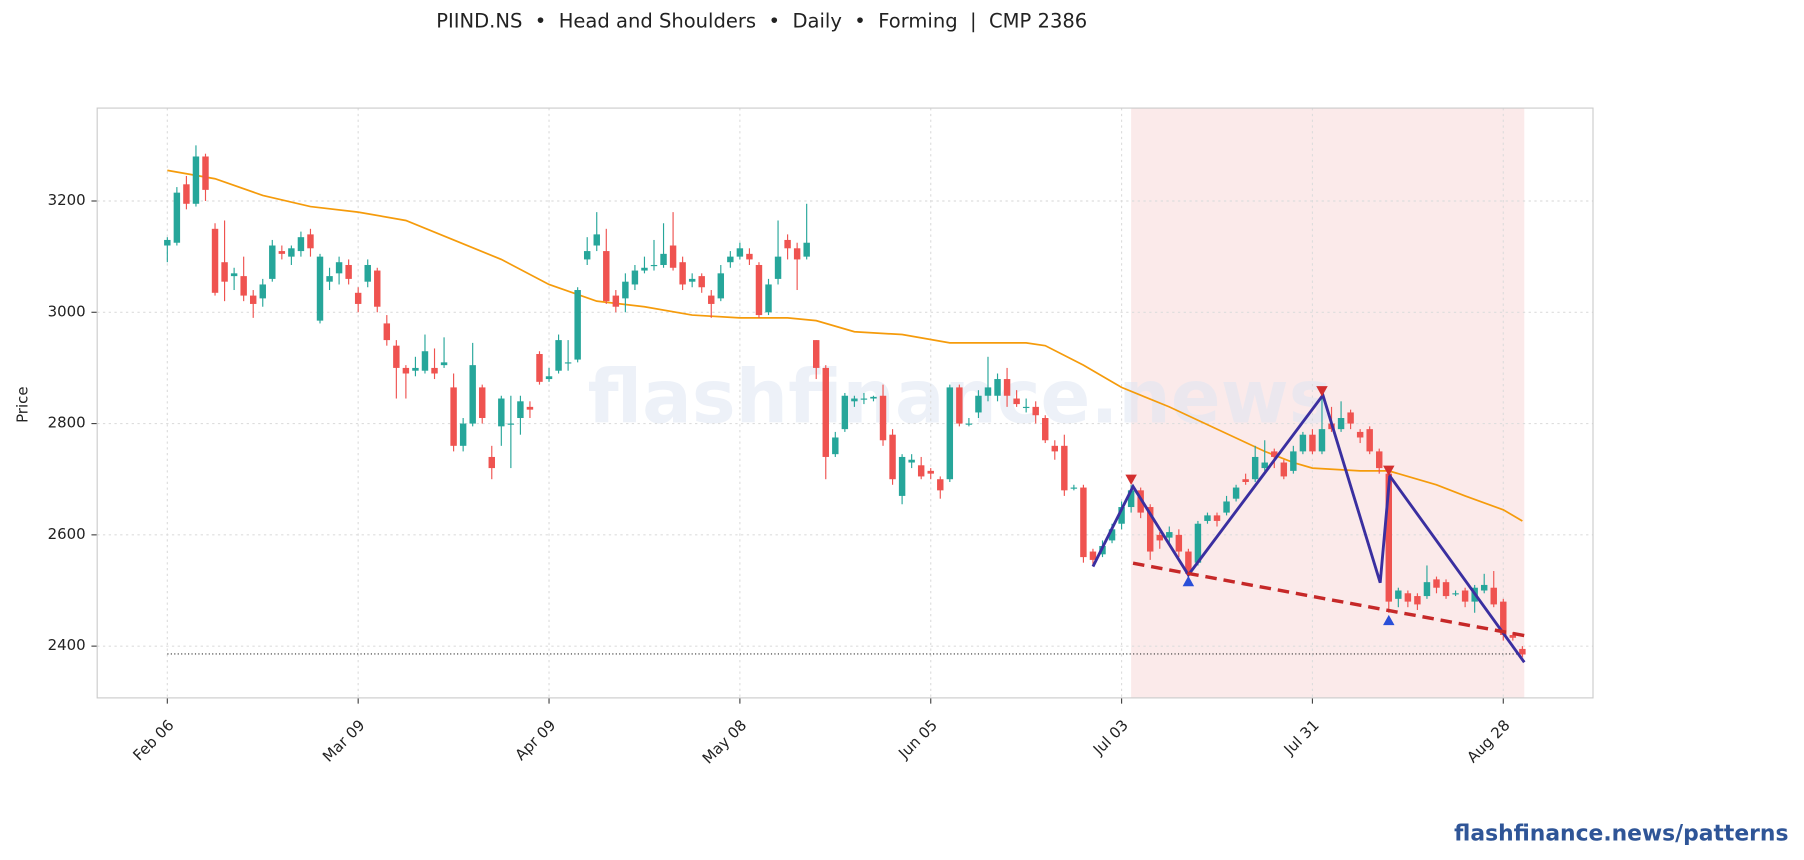 This screenshot has height=860, width=1804. Describe the element at coordinates (67, 534) in the screenshot. I see `y-tick-label: 2600` at that location.